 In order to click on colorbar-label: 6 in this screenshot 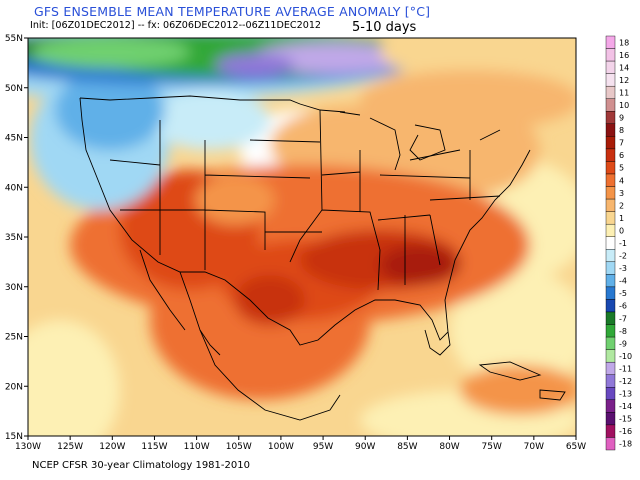, I will do `click(621, 155)`.